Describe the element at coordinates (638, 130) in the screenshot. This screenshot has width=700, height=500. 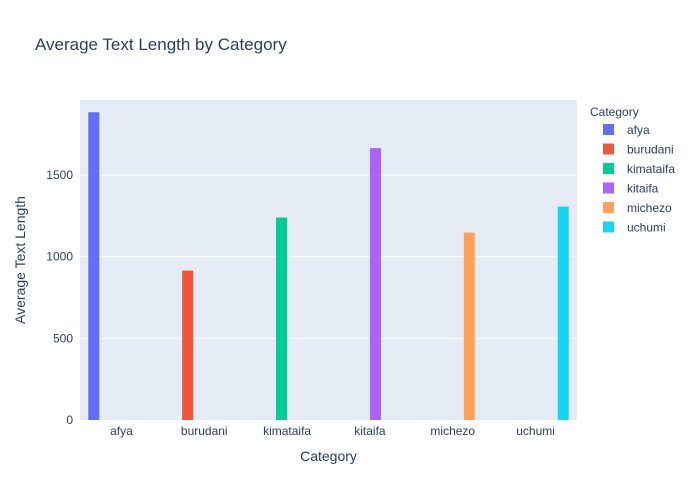
I see `legend-label: afya` at that location.